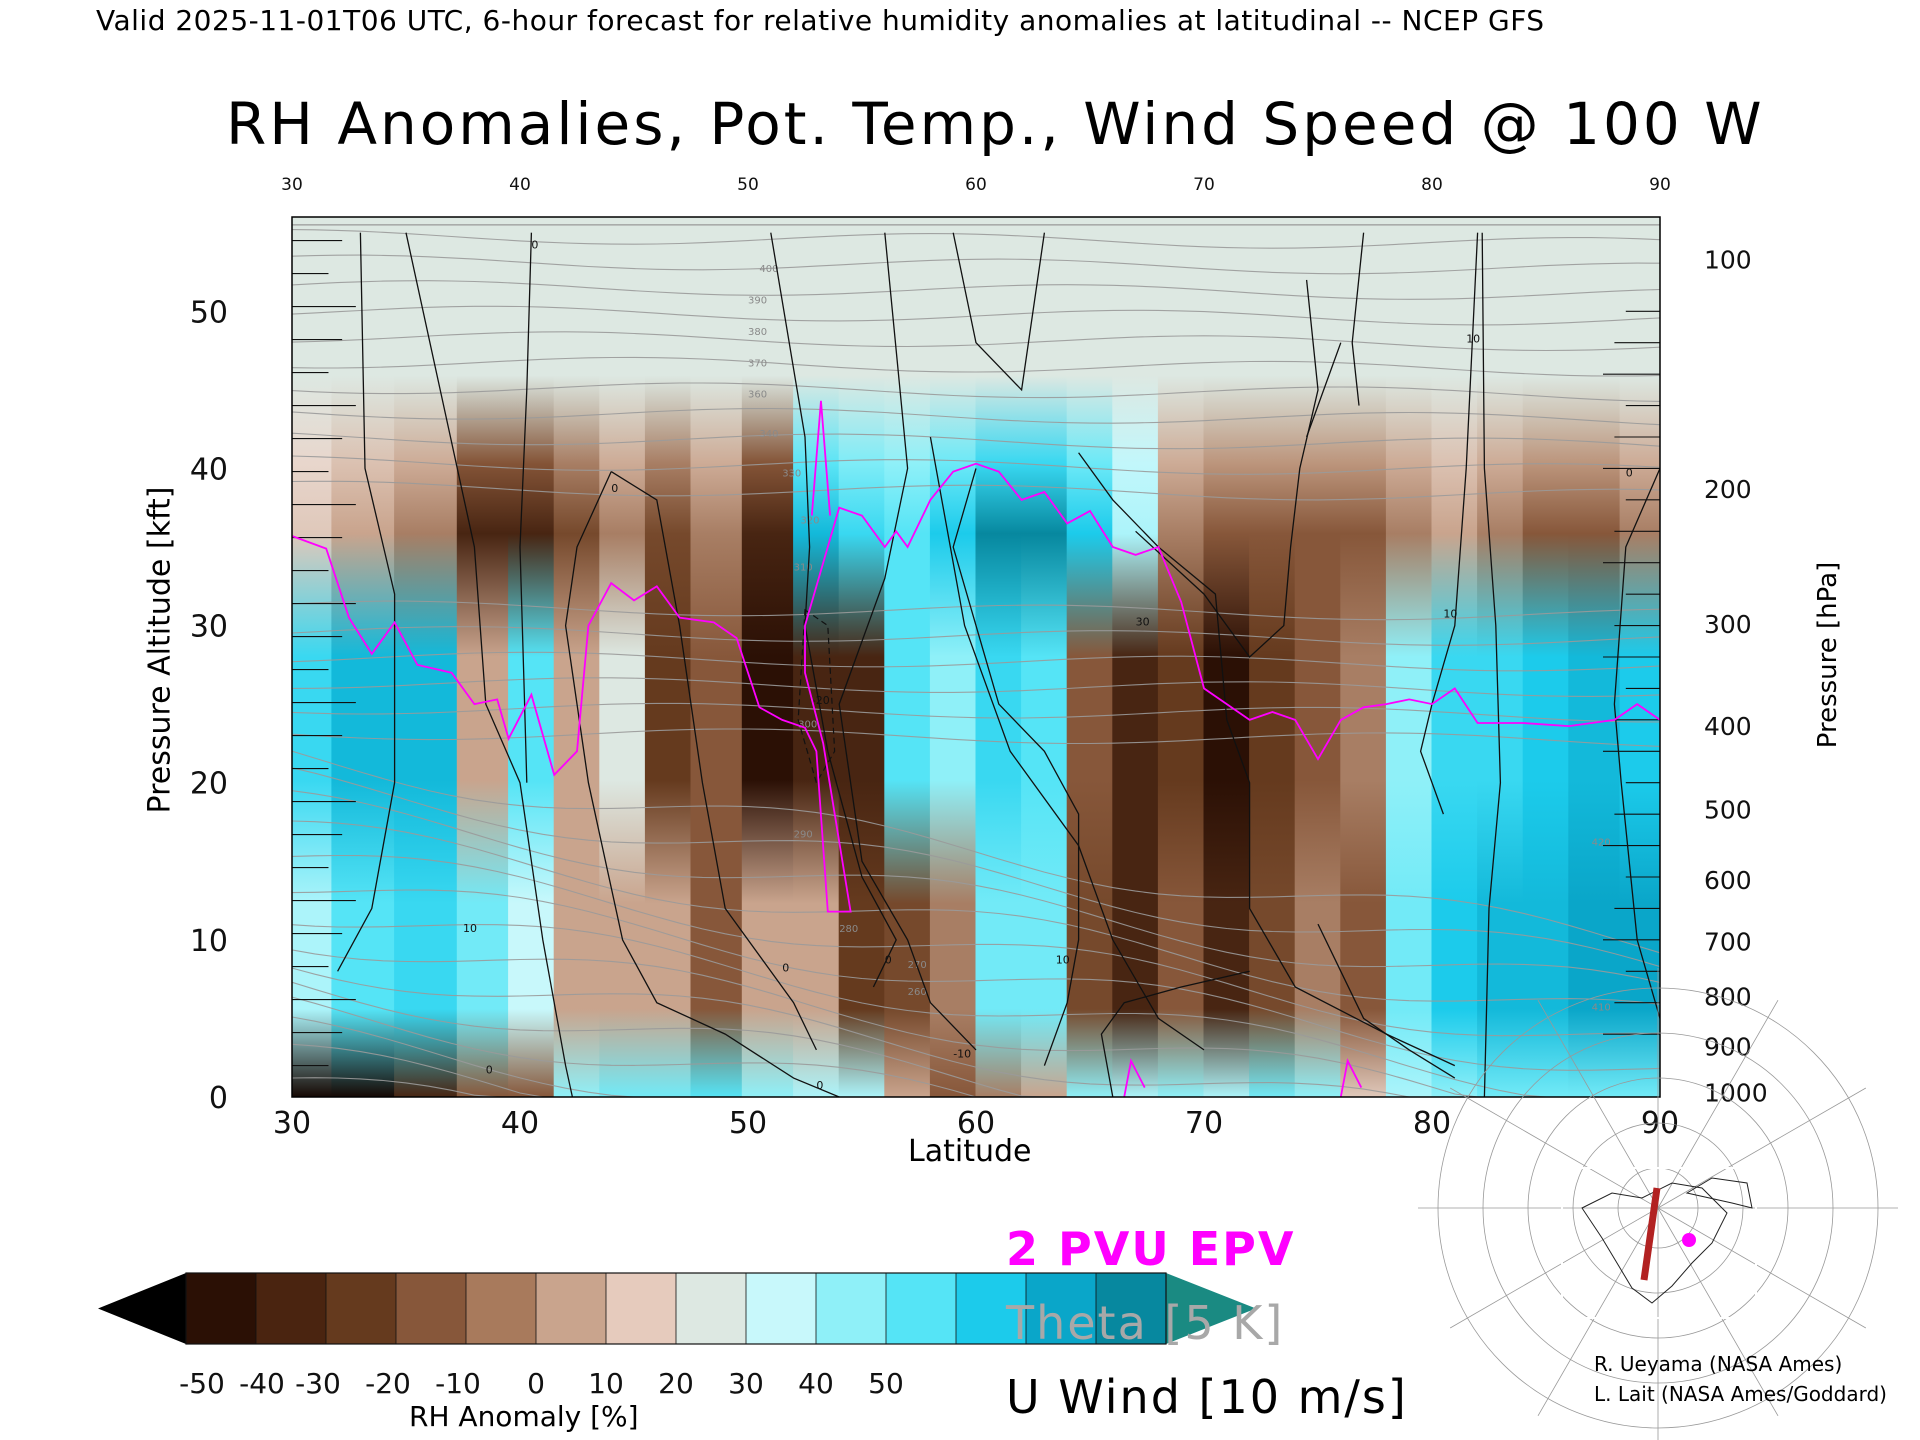 This screenshot has height=1440, width=1920. I want to click on x-tick-label-80: 80, so click(1432, 1123).